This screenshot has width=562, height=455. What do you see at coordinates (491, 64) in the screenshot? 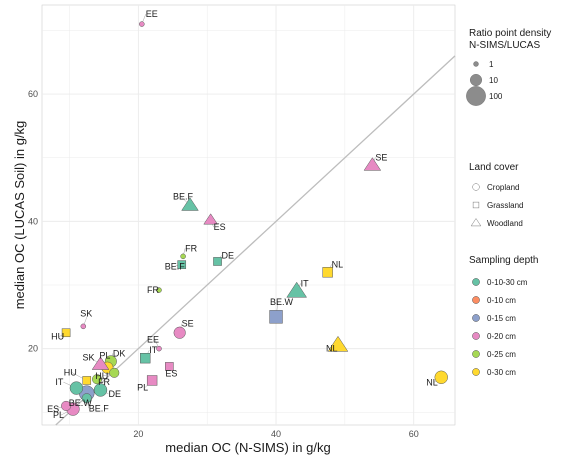
I see `legend-size-label: 1` at bounding box center [491, 64].